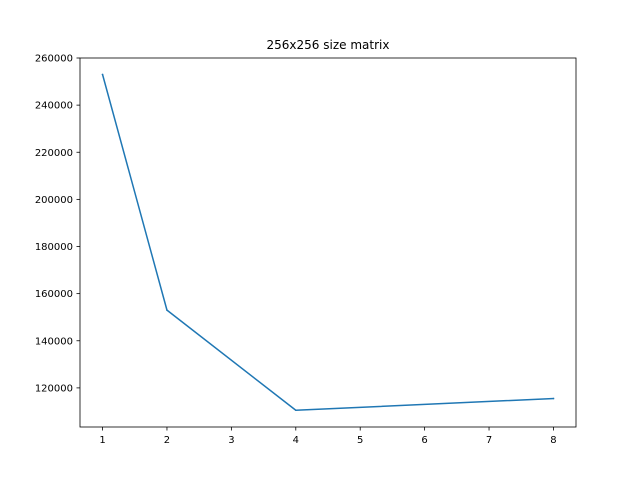 This screenshot has height=480, width=640. What do you see at coordinates (54, 200) in the screenshot?
I see `y-tick-label: 200000` at bounding box center [54, 200].